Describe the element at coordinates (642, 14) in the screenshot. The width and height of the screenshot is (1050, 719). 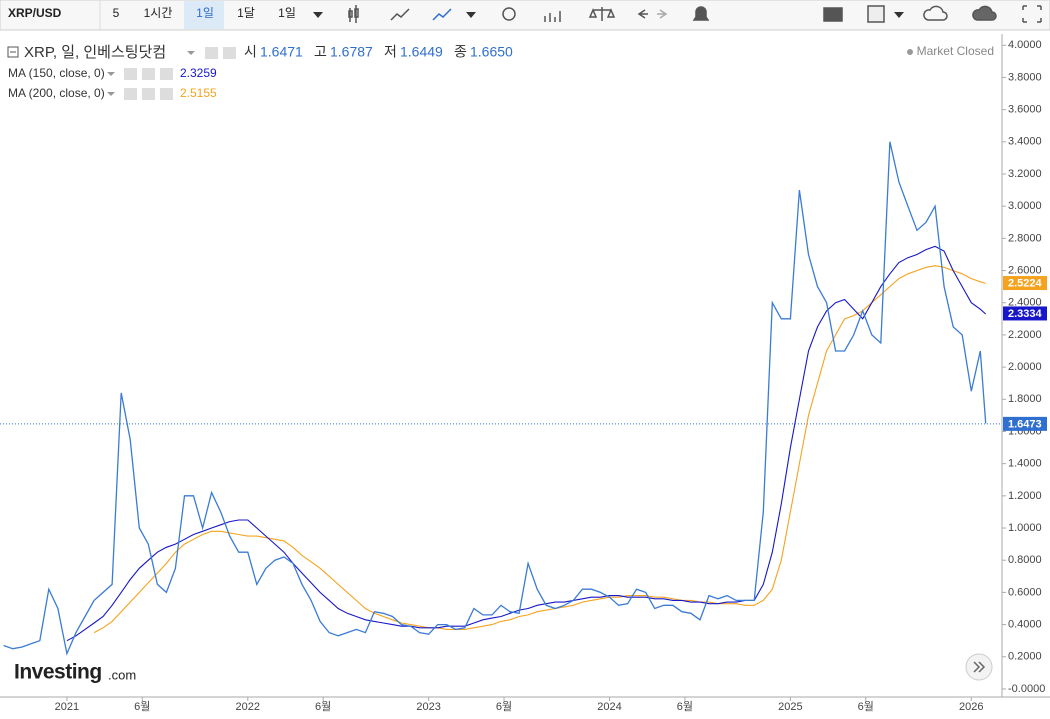
I see `icon-undo` at that location.